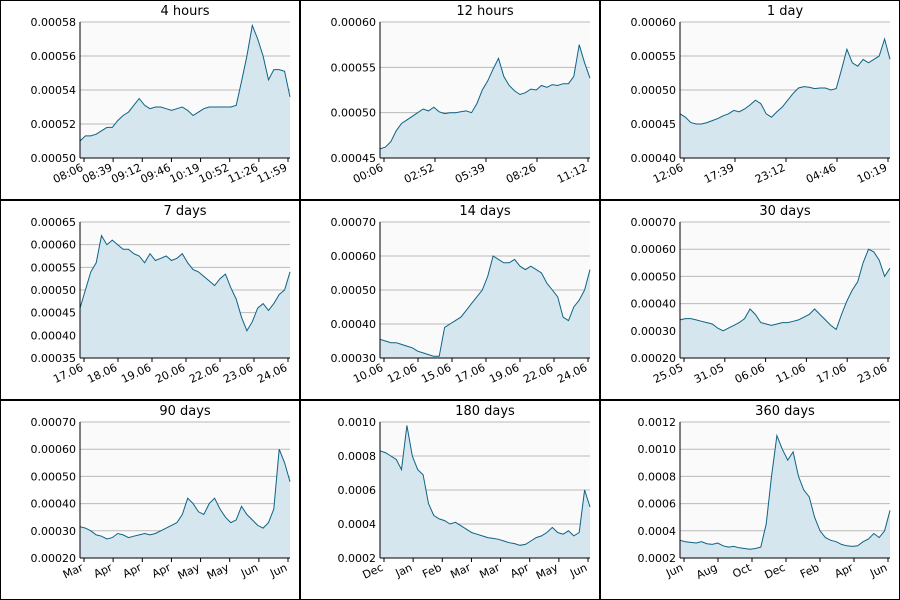  I want to click on y-tick-label: 0.00058, so click(54, 22).